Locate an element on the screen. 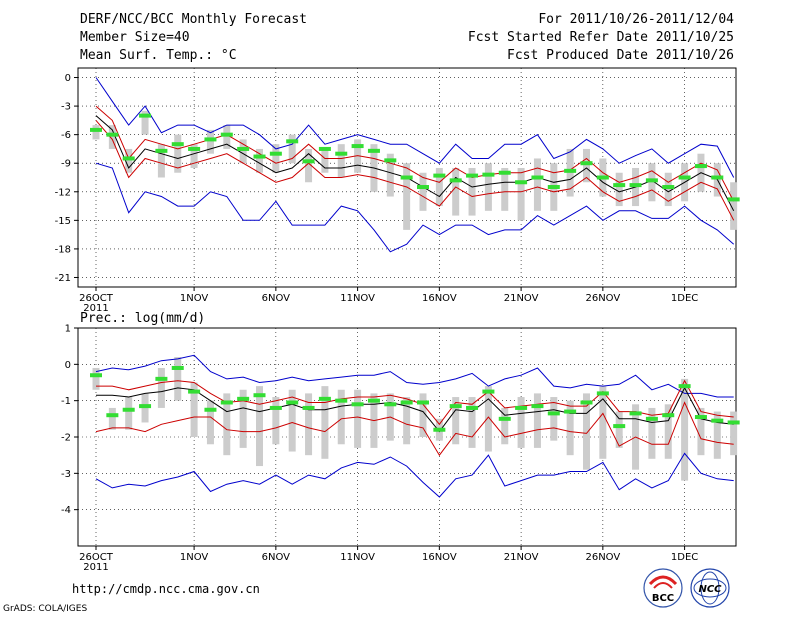 The image size is (800, 618). p1-upper-line is located at coordinates (415, 153).